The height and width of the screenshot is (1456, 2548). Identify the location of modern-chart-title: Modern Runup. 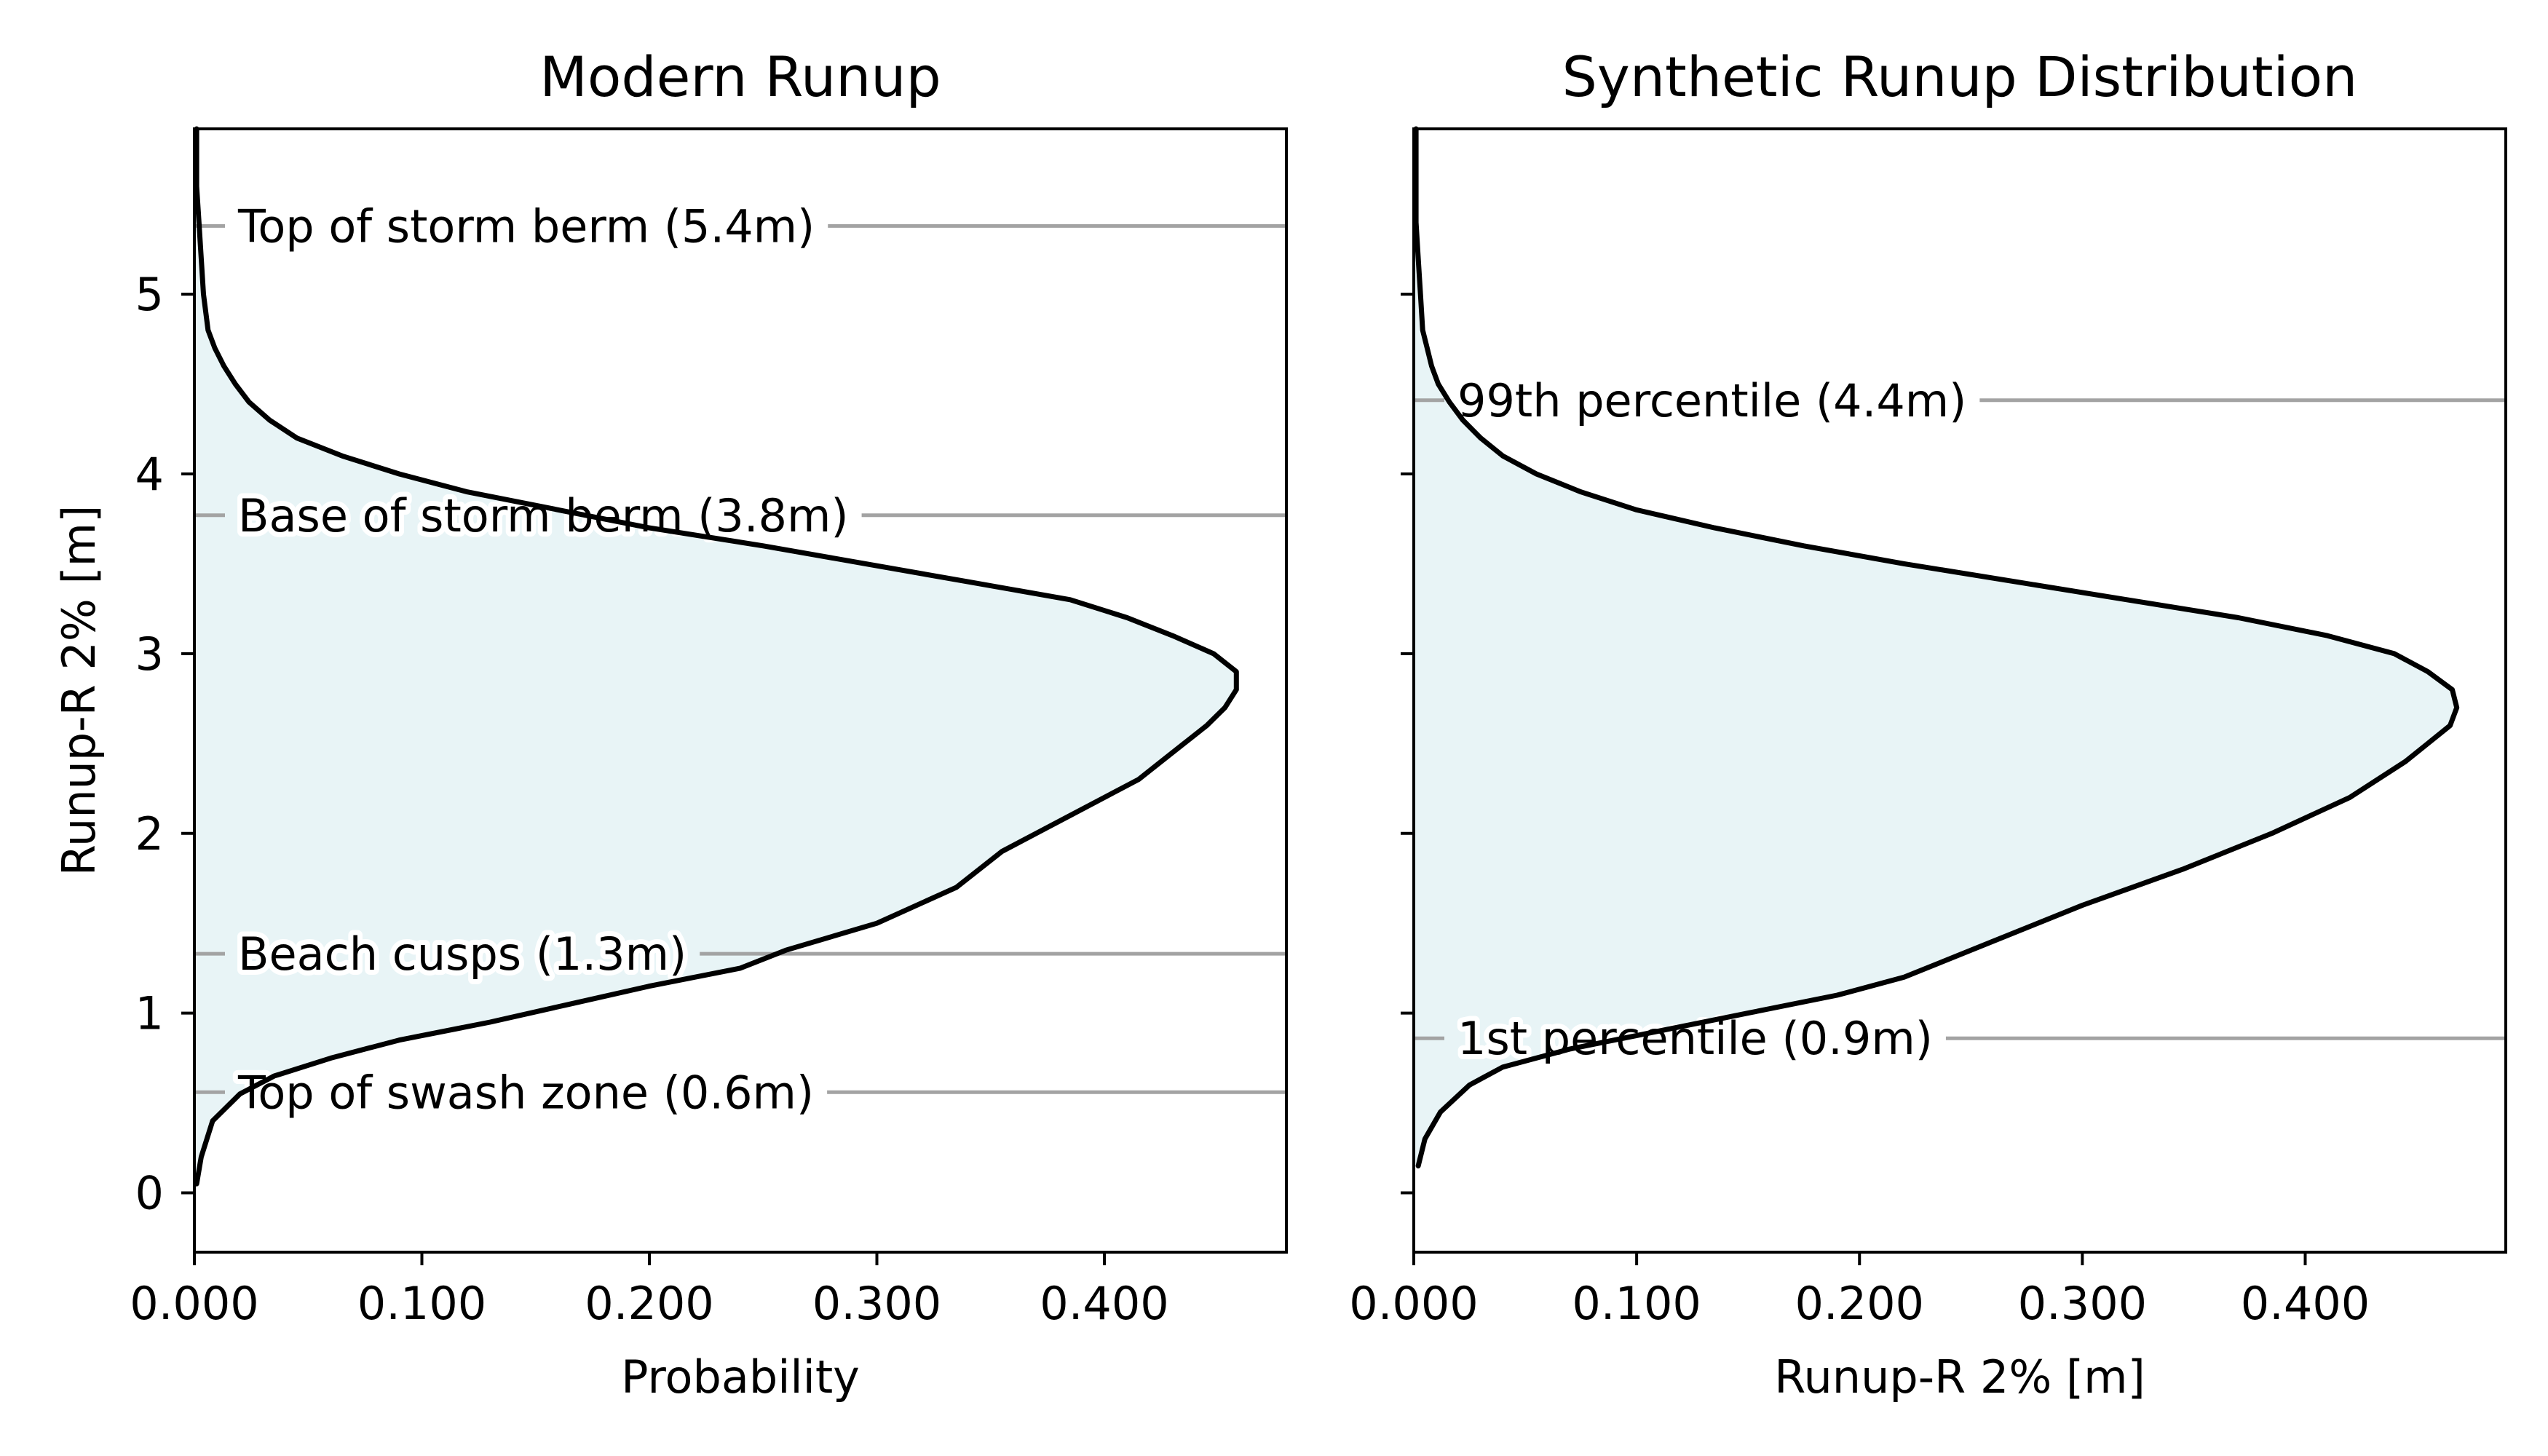
(740, 76).